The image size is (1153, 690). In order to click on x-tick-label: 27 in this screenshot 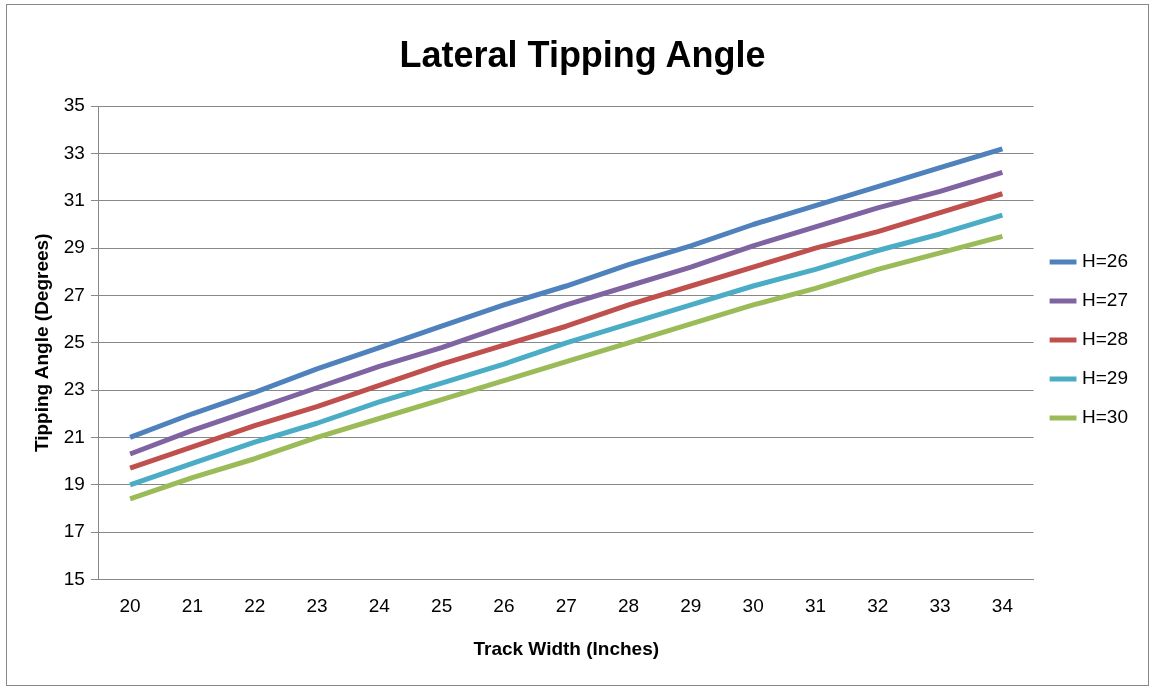, I will do `click(566, 606)`.